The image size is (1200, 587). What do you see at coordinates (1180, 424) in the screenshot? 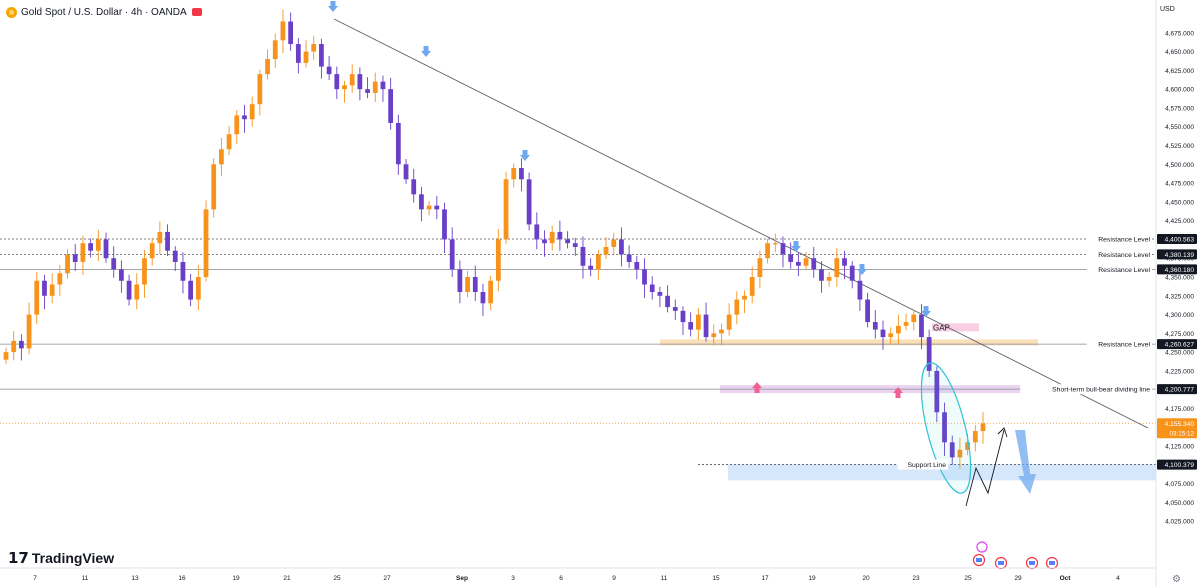
I see `current-price-text: 4,155.340` at bounding box center [1180, 424].